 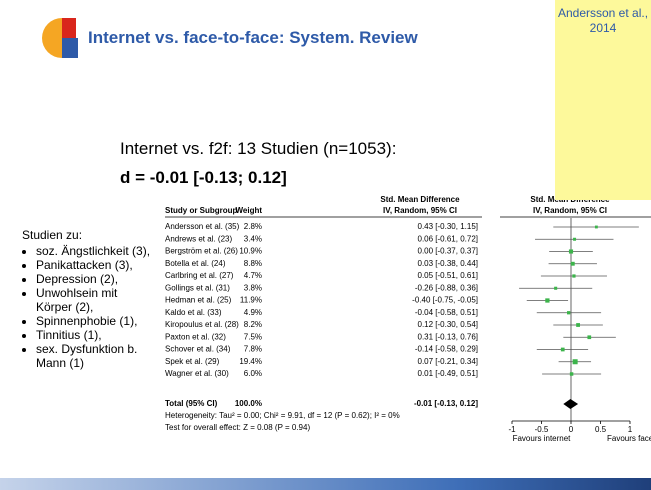 What do you see at coordinates (571, 404) in the screenshot?
I see `total-diamond` at bounding box center [571, 404].